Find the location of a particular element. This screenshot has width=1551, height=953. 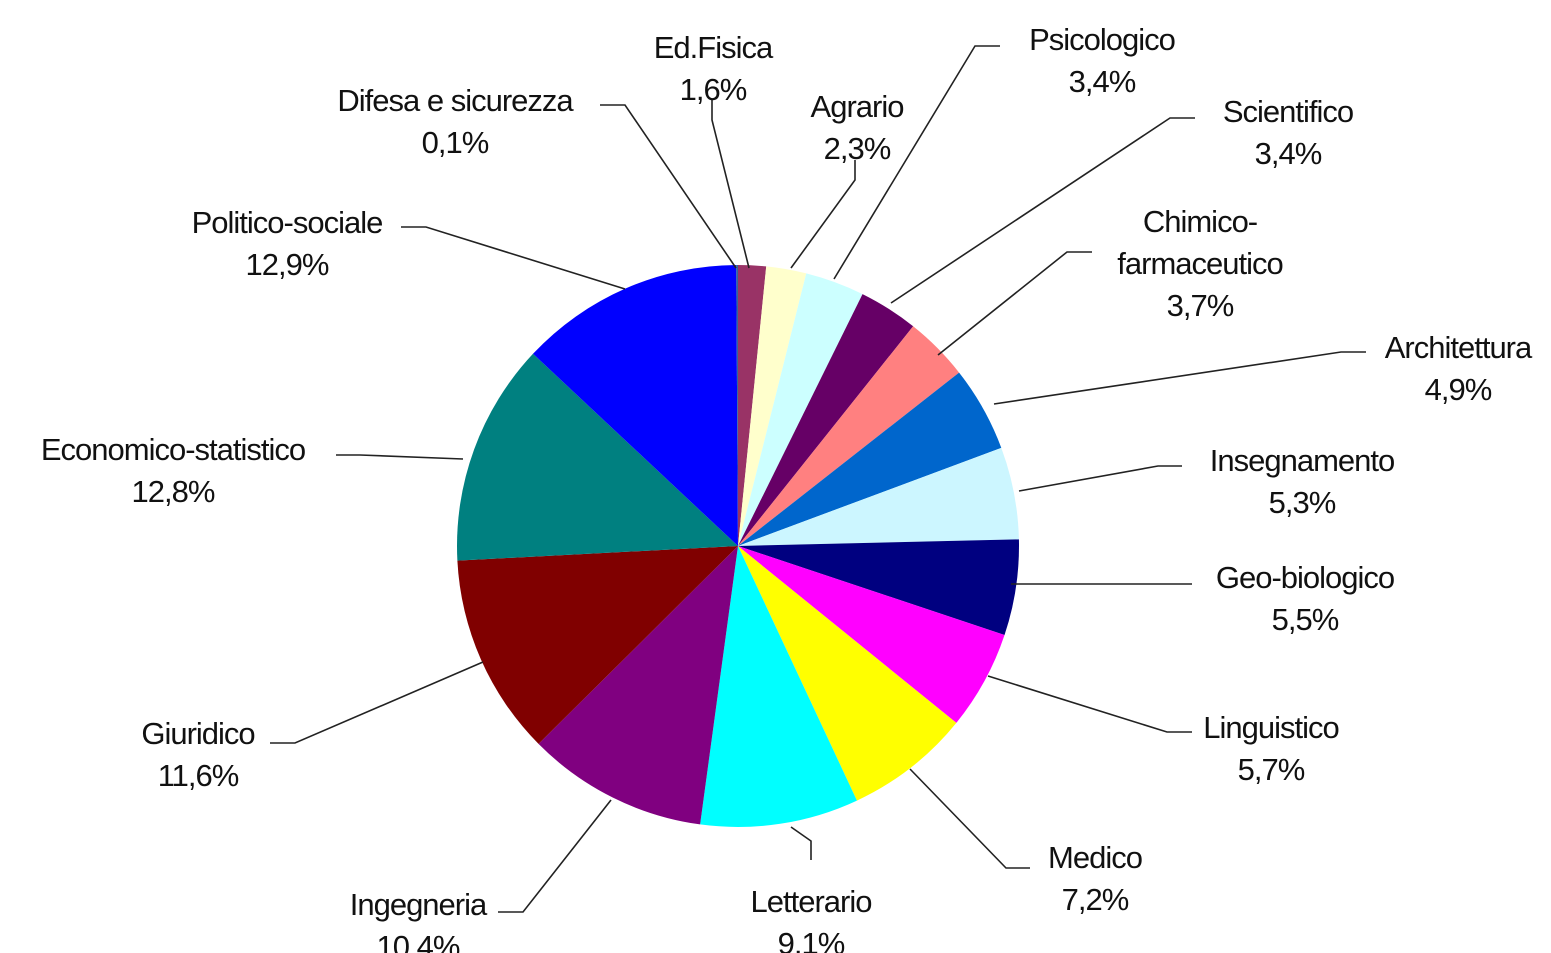

slice-percent: 4,9% is located at coordinates (1458, 389).